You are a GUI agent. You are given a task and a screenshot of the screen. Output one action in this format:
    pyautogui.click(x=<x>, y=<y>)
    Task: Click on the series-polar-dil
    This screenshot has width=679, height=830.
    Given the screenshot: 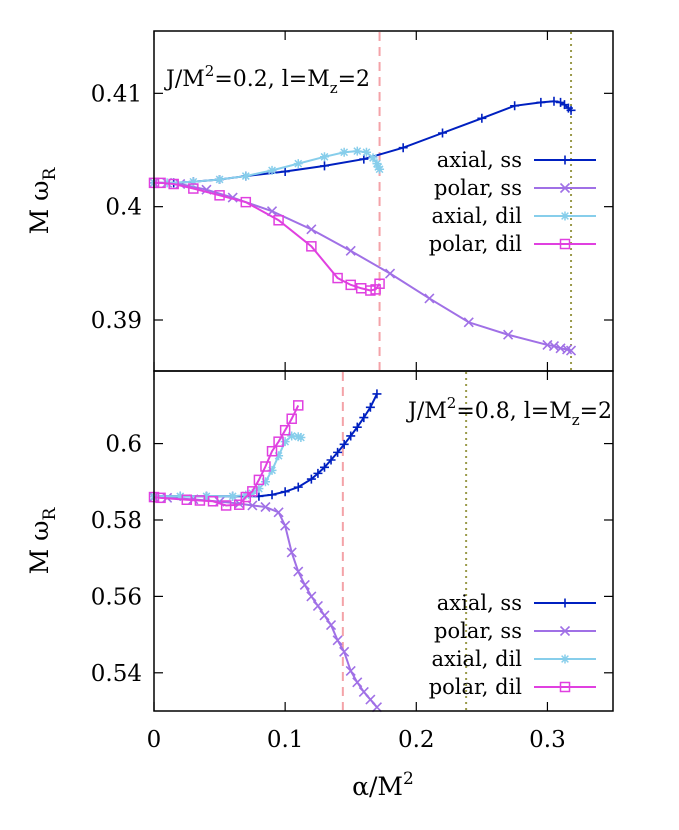 What is the action you would take?
    pyautogui.click(x=226, y=455)
    